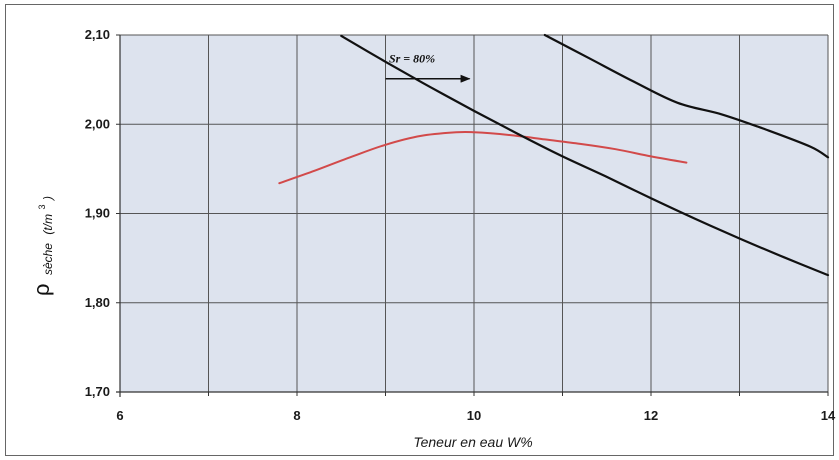  Describe the element at coordinates (472, 442) in the screenshot. I see `x-axis-label: Teneur en eau W%` at that location.